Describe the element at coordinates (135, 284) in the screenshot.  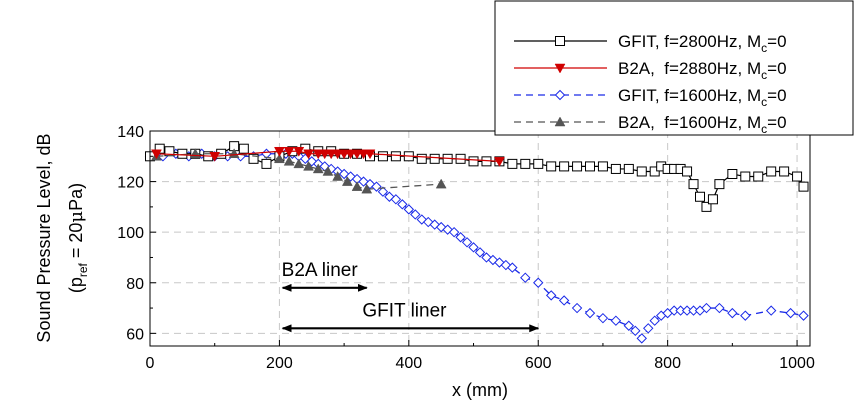
I see `y-tick-label: 80` at that location.